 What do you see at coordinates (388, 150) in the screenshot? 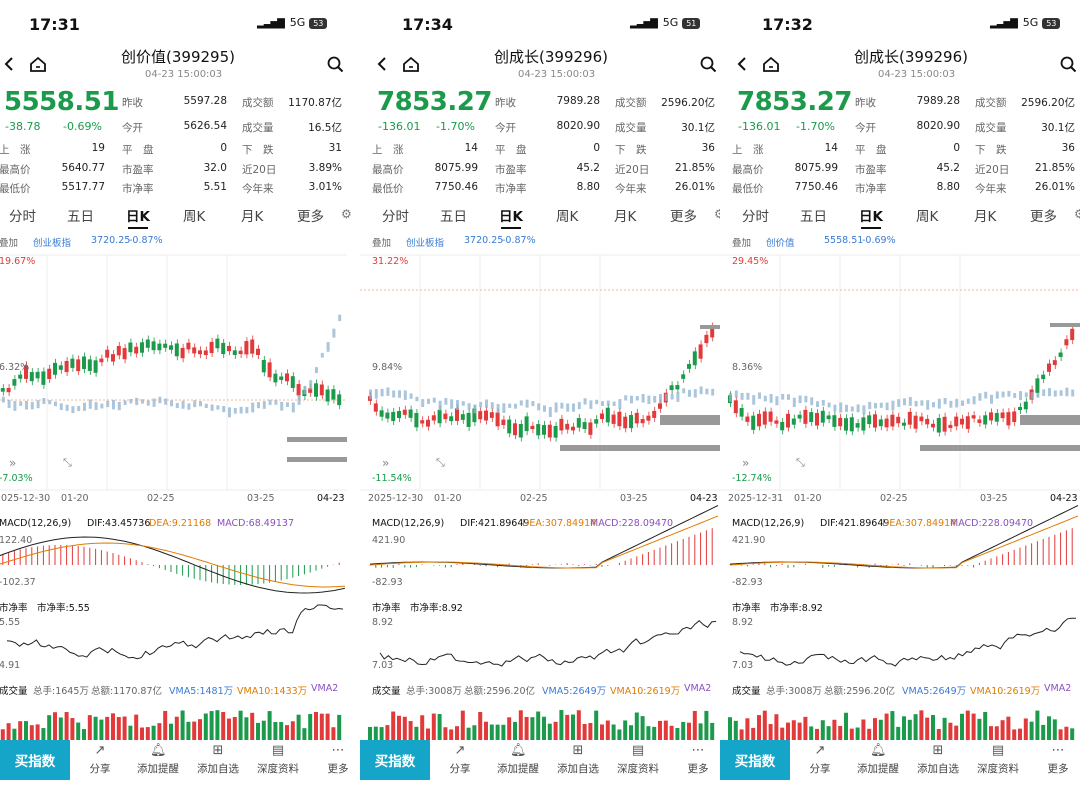
I see `stat-up-label: 上 涨` at bounding box center [388, 150].